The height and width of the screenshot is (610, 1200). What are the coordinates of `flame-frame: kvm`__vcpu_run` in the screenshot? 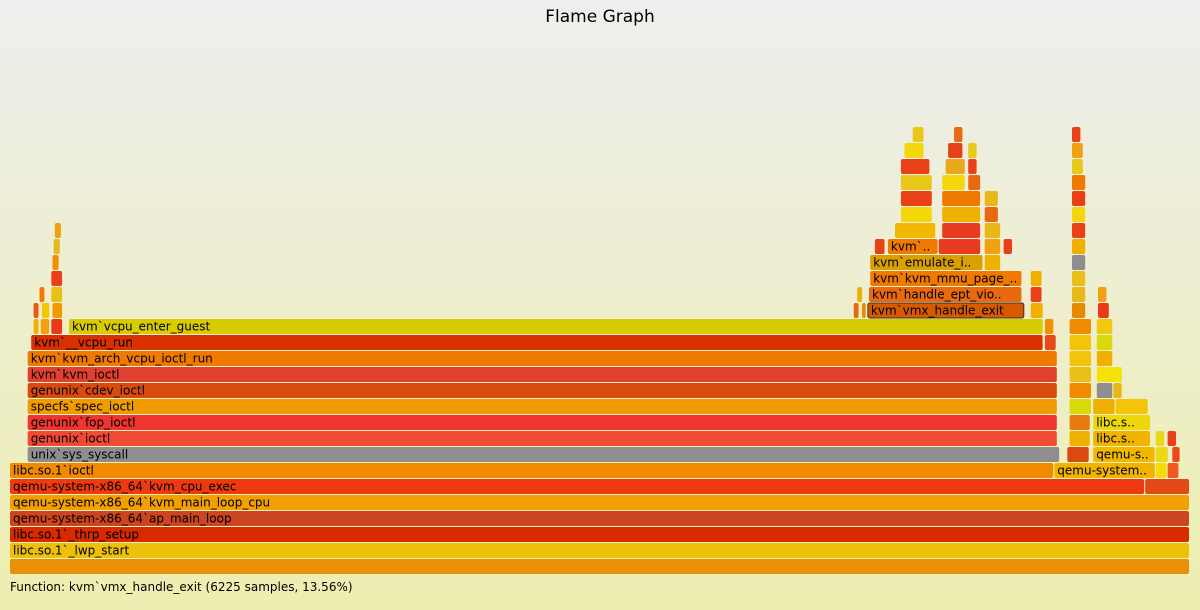 It's located at (537, 342).